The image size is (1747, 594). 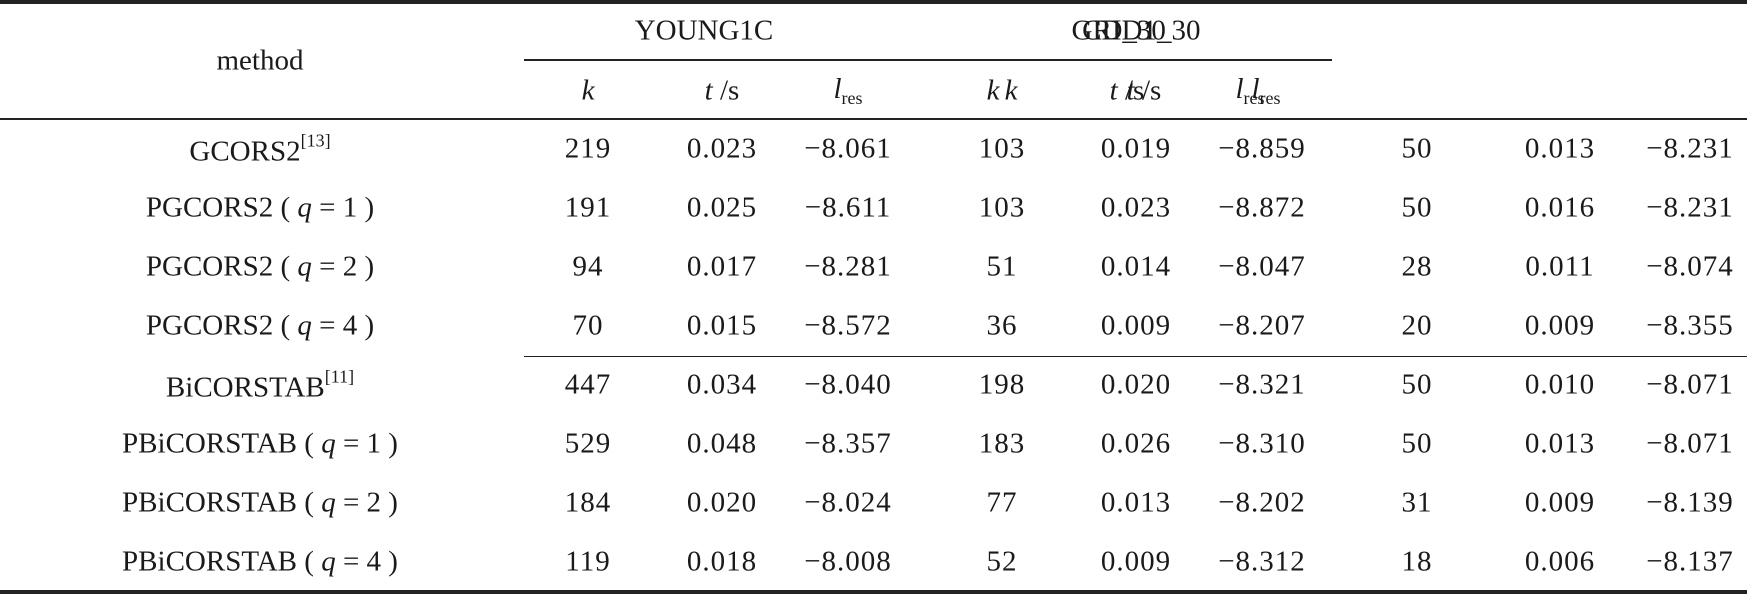 I want to click on table-cell: 0.048, so click(x=722, y=443).